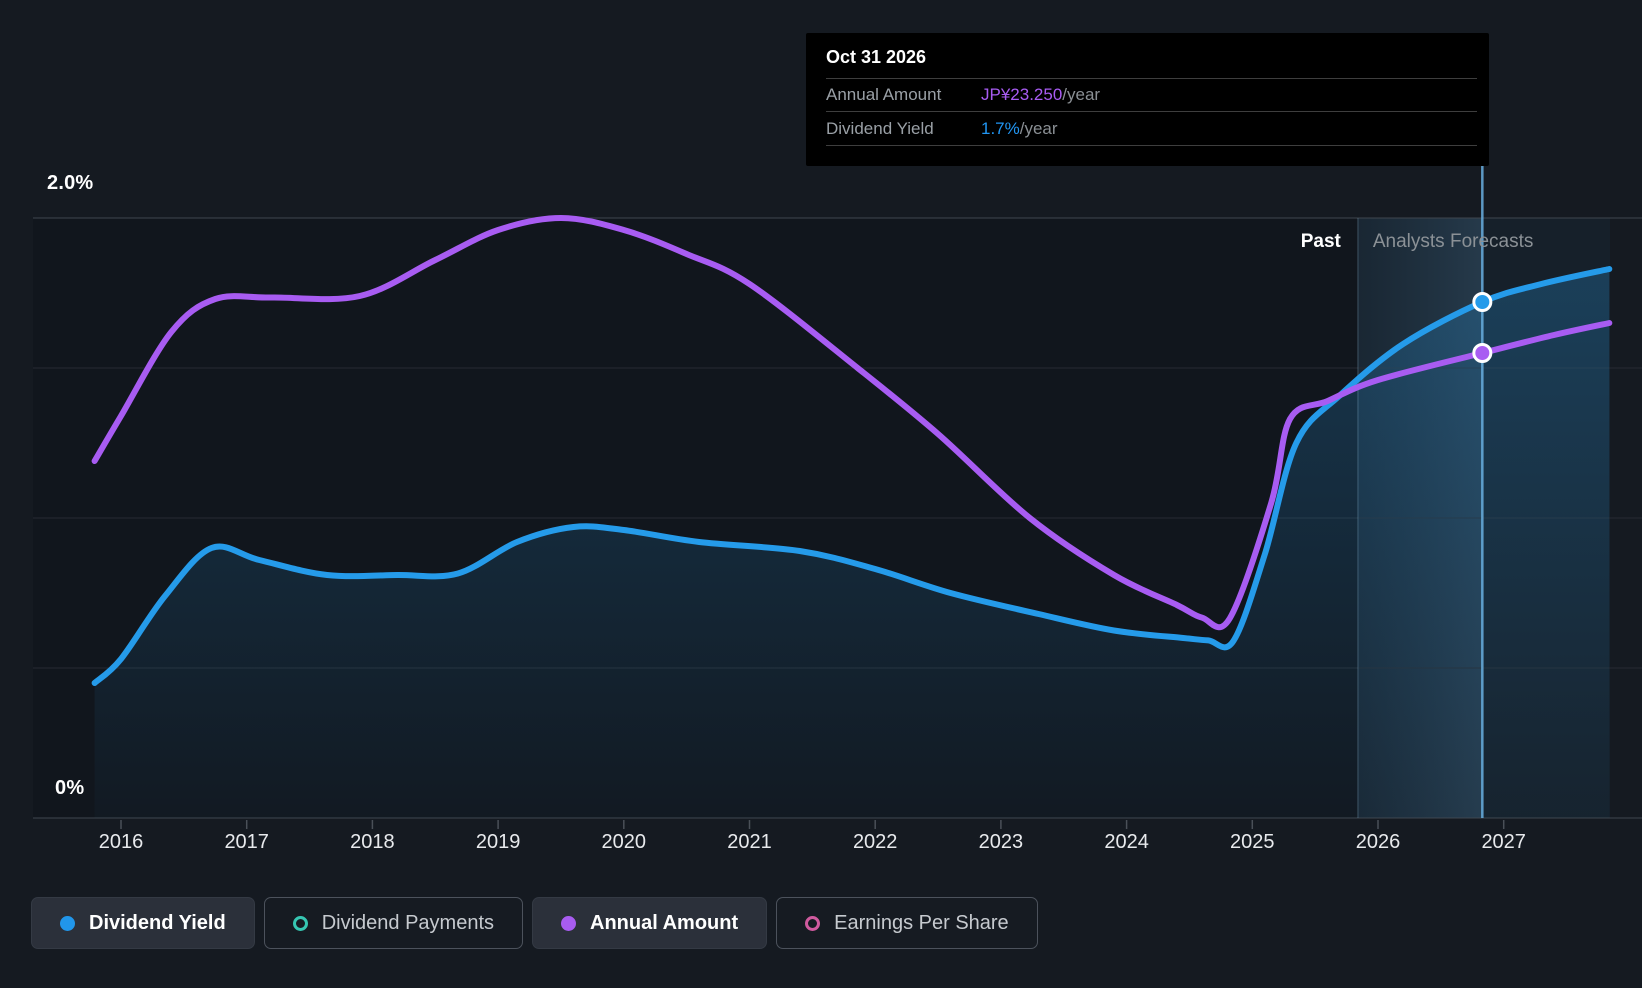 The width and height of the screenshot is (1642, 988). What do you see at coordinates (875, 842) in the screenshot?
I see `x-axis-label-2022: 2022` at bounding box center [875, 842].